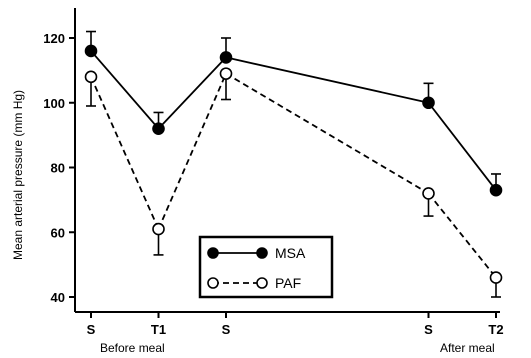 The image size is (531, 358). Describe the element at coordinates (158, 329) in the screenshot. I see `x-tick-label: T1` at that location.